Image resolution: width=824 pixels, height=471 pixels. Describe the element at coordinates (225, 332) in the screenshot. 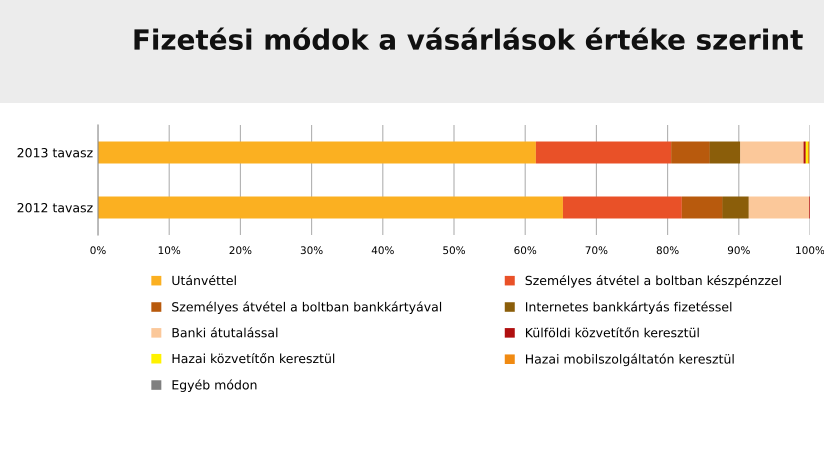

I see `legend-label: Banki átutalással` at that location.